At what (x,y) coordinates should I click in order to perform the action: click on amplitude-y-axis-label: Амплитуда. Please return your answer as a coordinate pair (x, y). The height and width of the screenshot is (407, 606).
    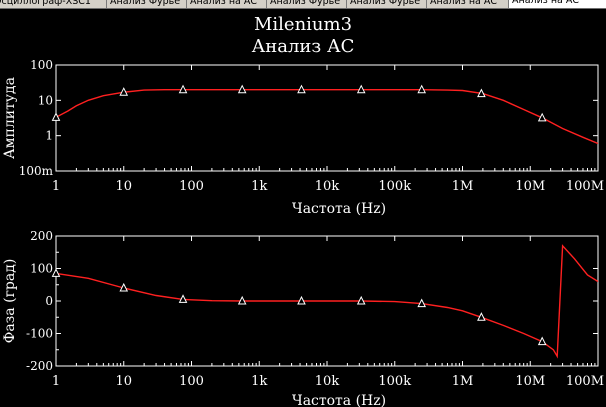
    Looking at the image, I should click on (10, 118).